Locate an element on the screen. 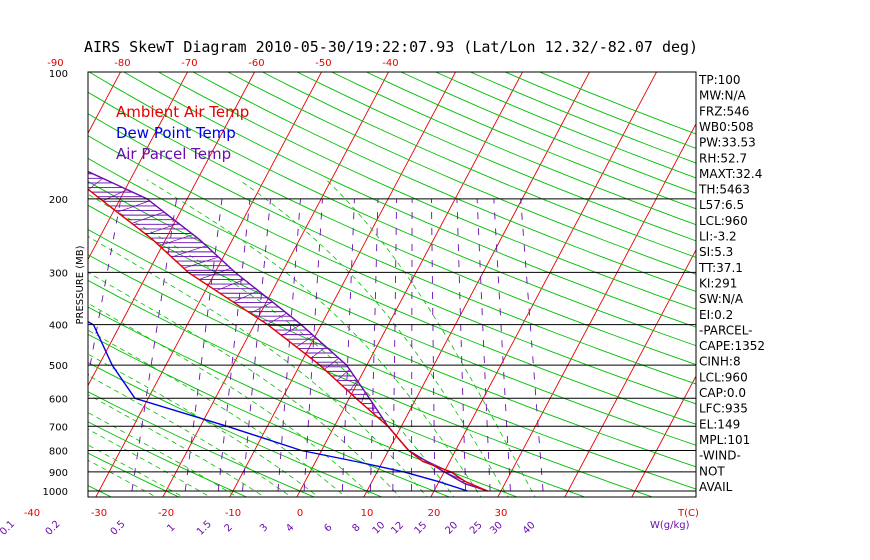  mixing-ratio-tick-label: 20 is located at coordinates (451, 528).